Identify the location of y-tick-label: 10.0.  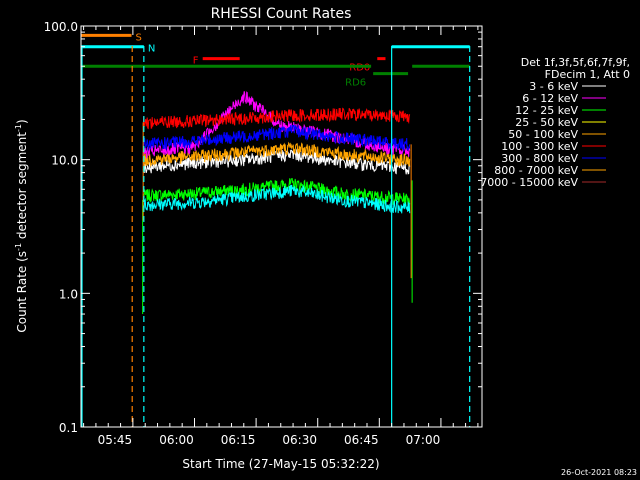
(64, 161).